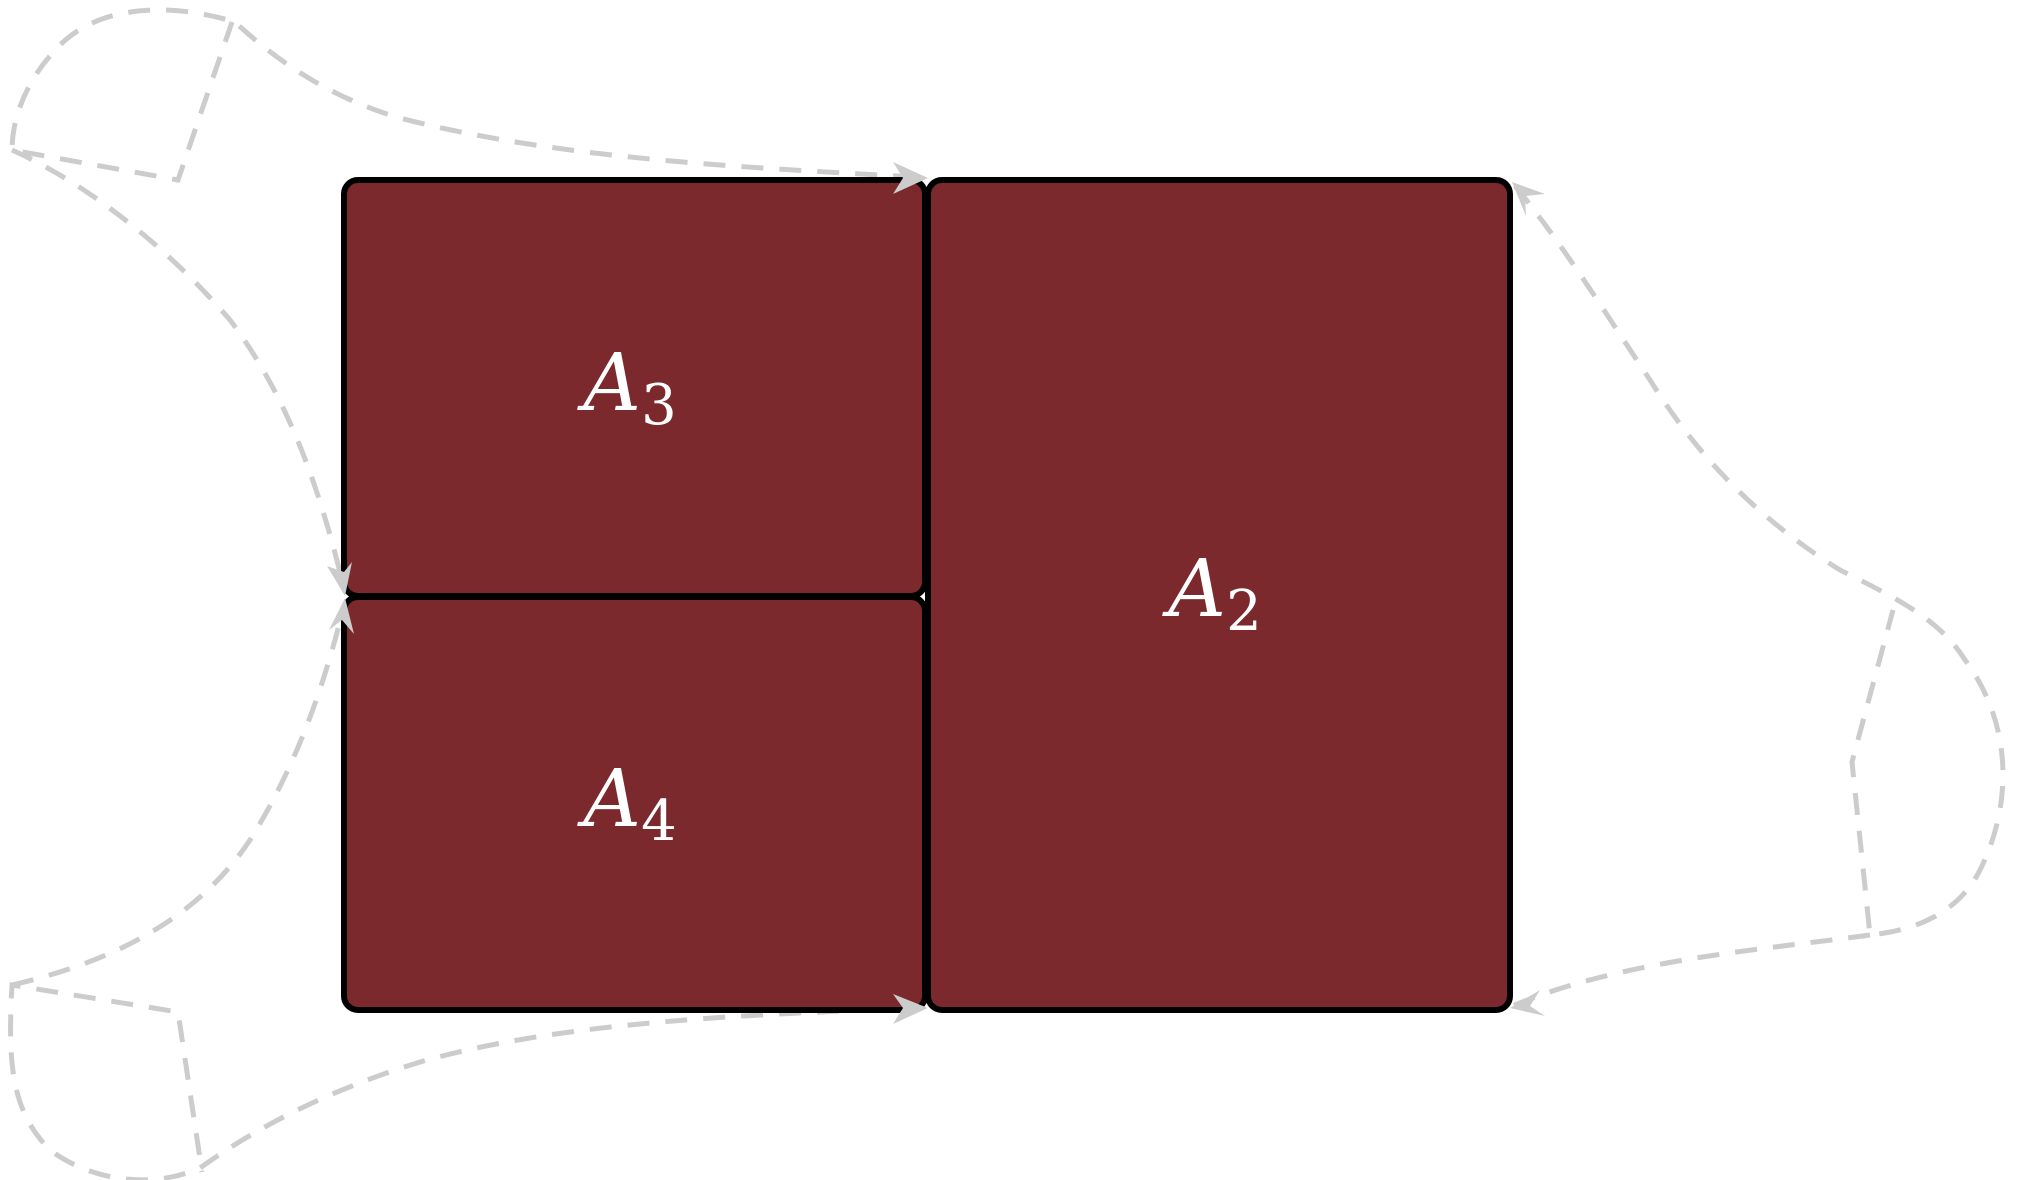 The height and width of the screenshot is (1180, 2019). What do you see at coordinates (918, 595) in the screenshot?
I see `panel-labels: A3 A4 A2` at bounding box center [918, 595].